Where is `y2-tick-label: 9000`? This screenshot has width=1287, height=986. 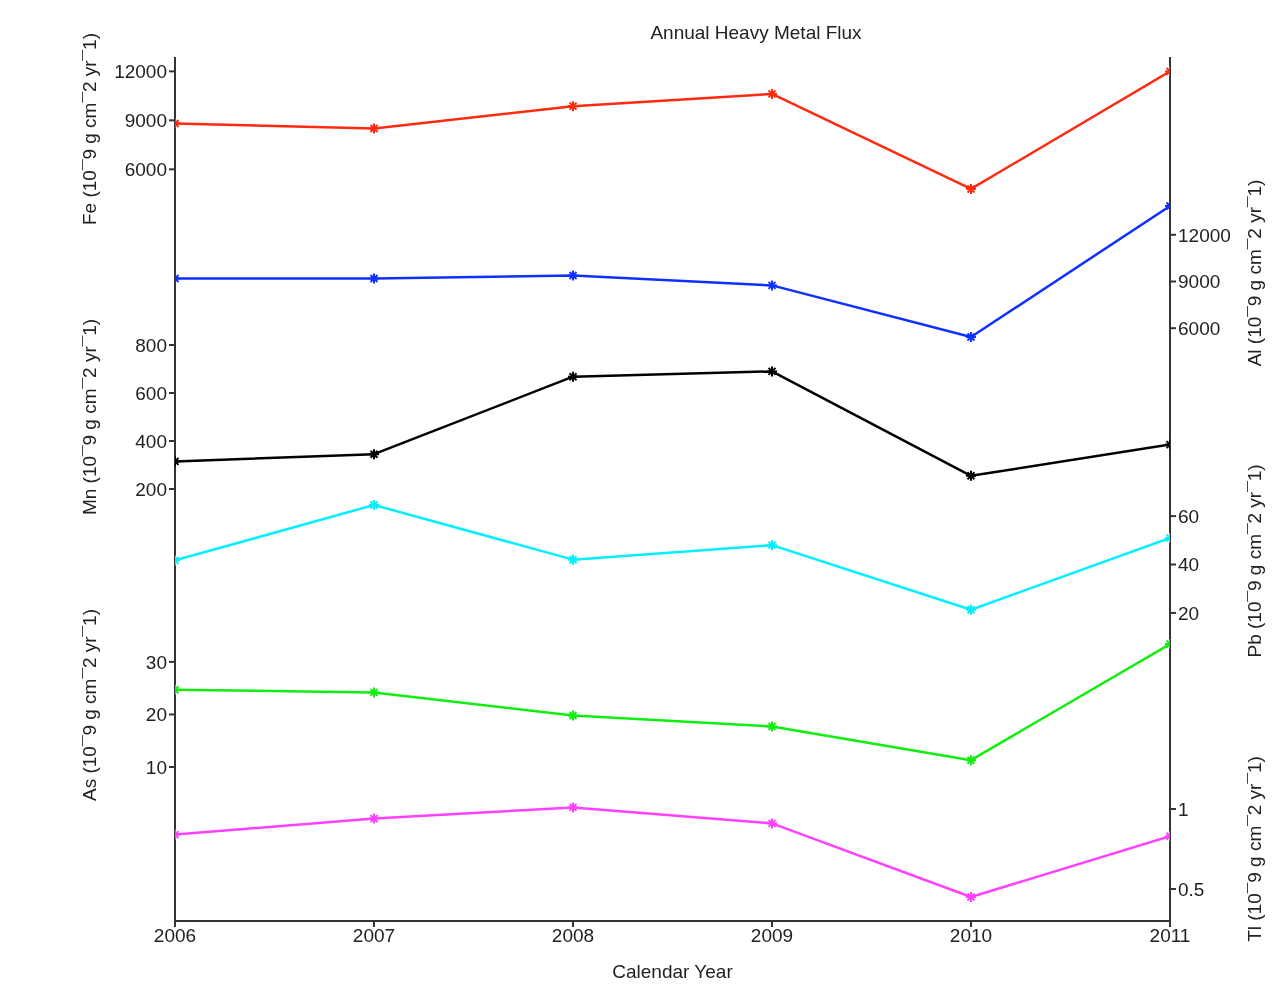 y2-tick-label: 9000 is located at coordinates (1199, 282).